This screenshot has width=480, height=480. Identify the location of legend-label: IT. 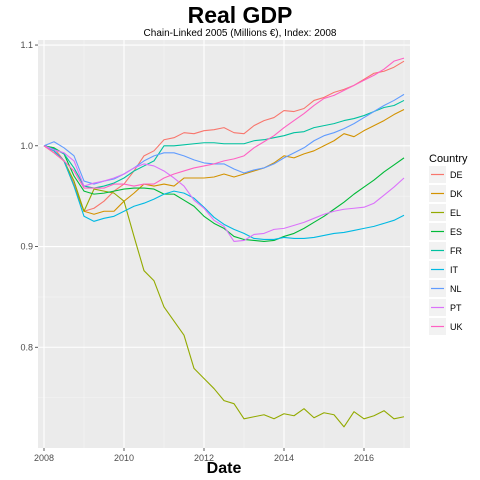
(454, 270).